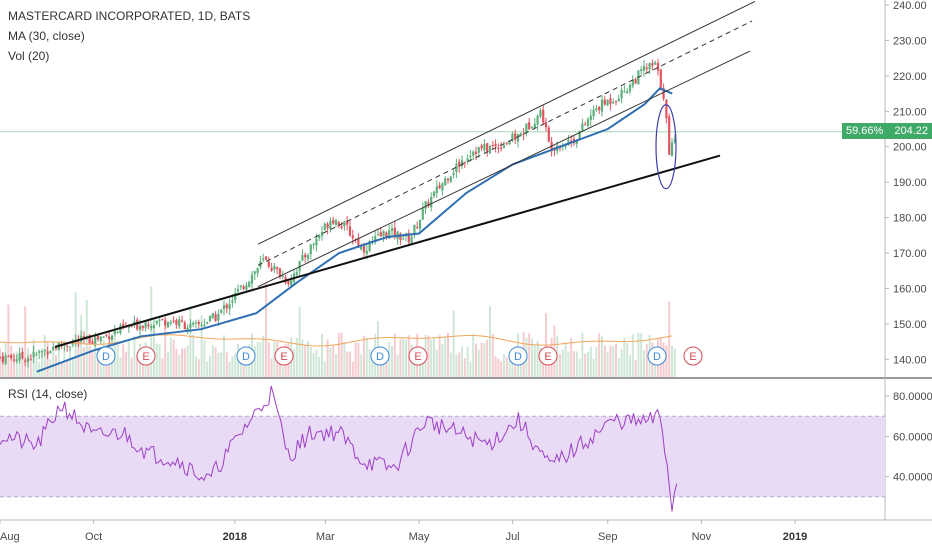 Image resolution: width=932 pixels, height=550 pixels. I want to click on event-marker-label: E, so click(417, 357).